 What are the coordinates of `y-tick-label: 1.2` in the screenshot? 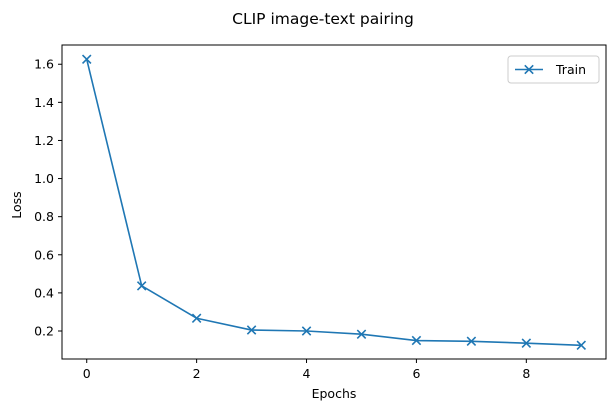 It's located at (44, 140).